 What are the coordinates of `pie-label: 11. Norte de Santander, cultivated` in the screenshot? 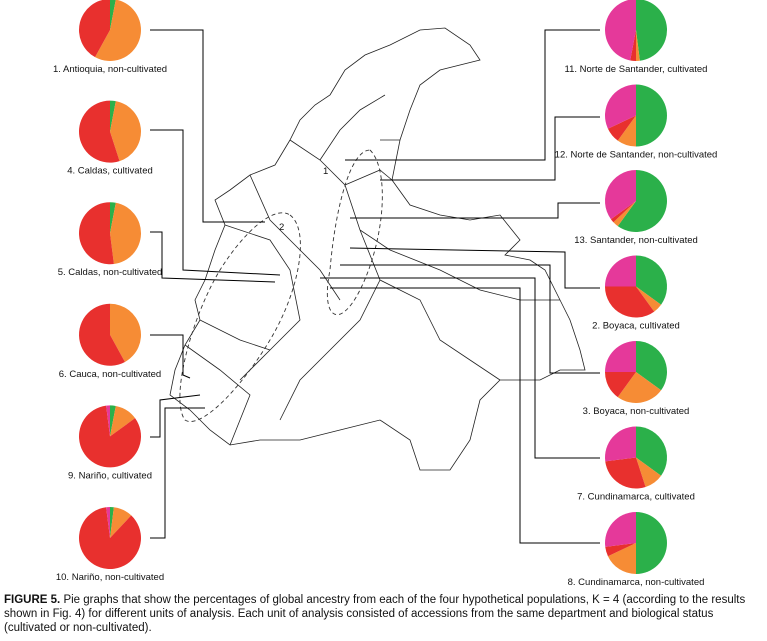 It's located at (636, 69).